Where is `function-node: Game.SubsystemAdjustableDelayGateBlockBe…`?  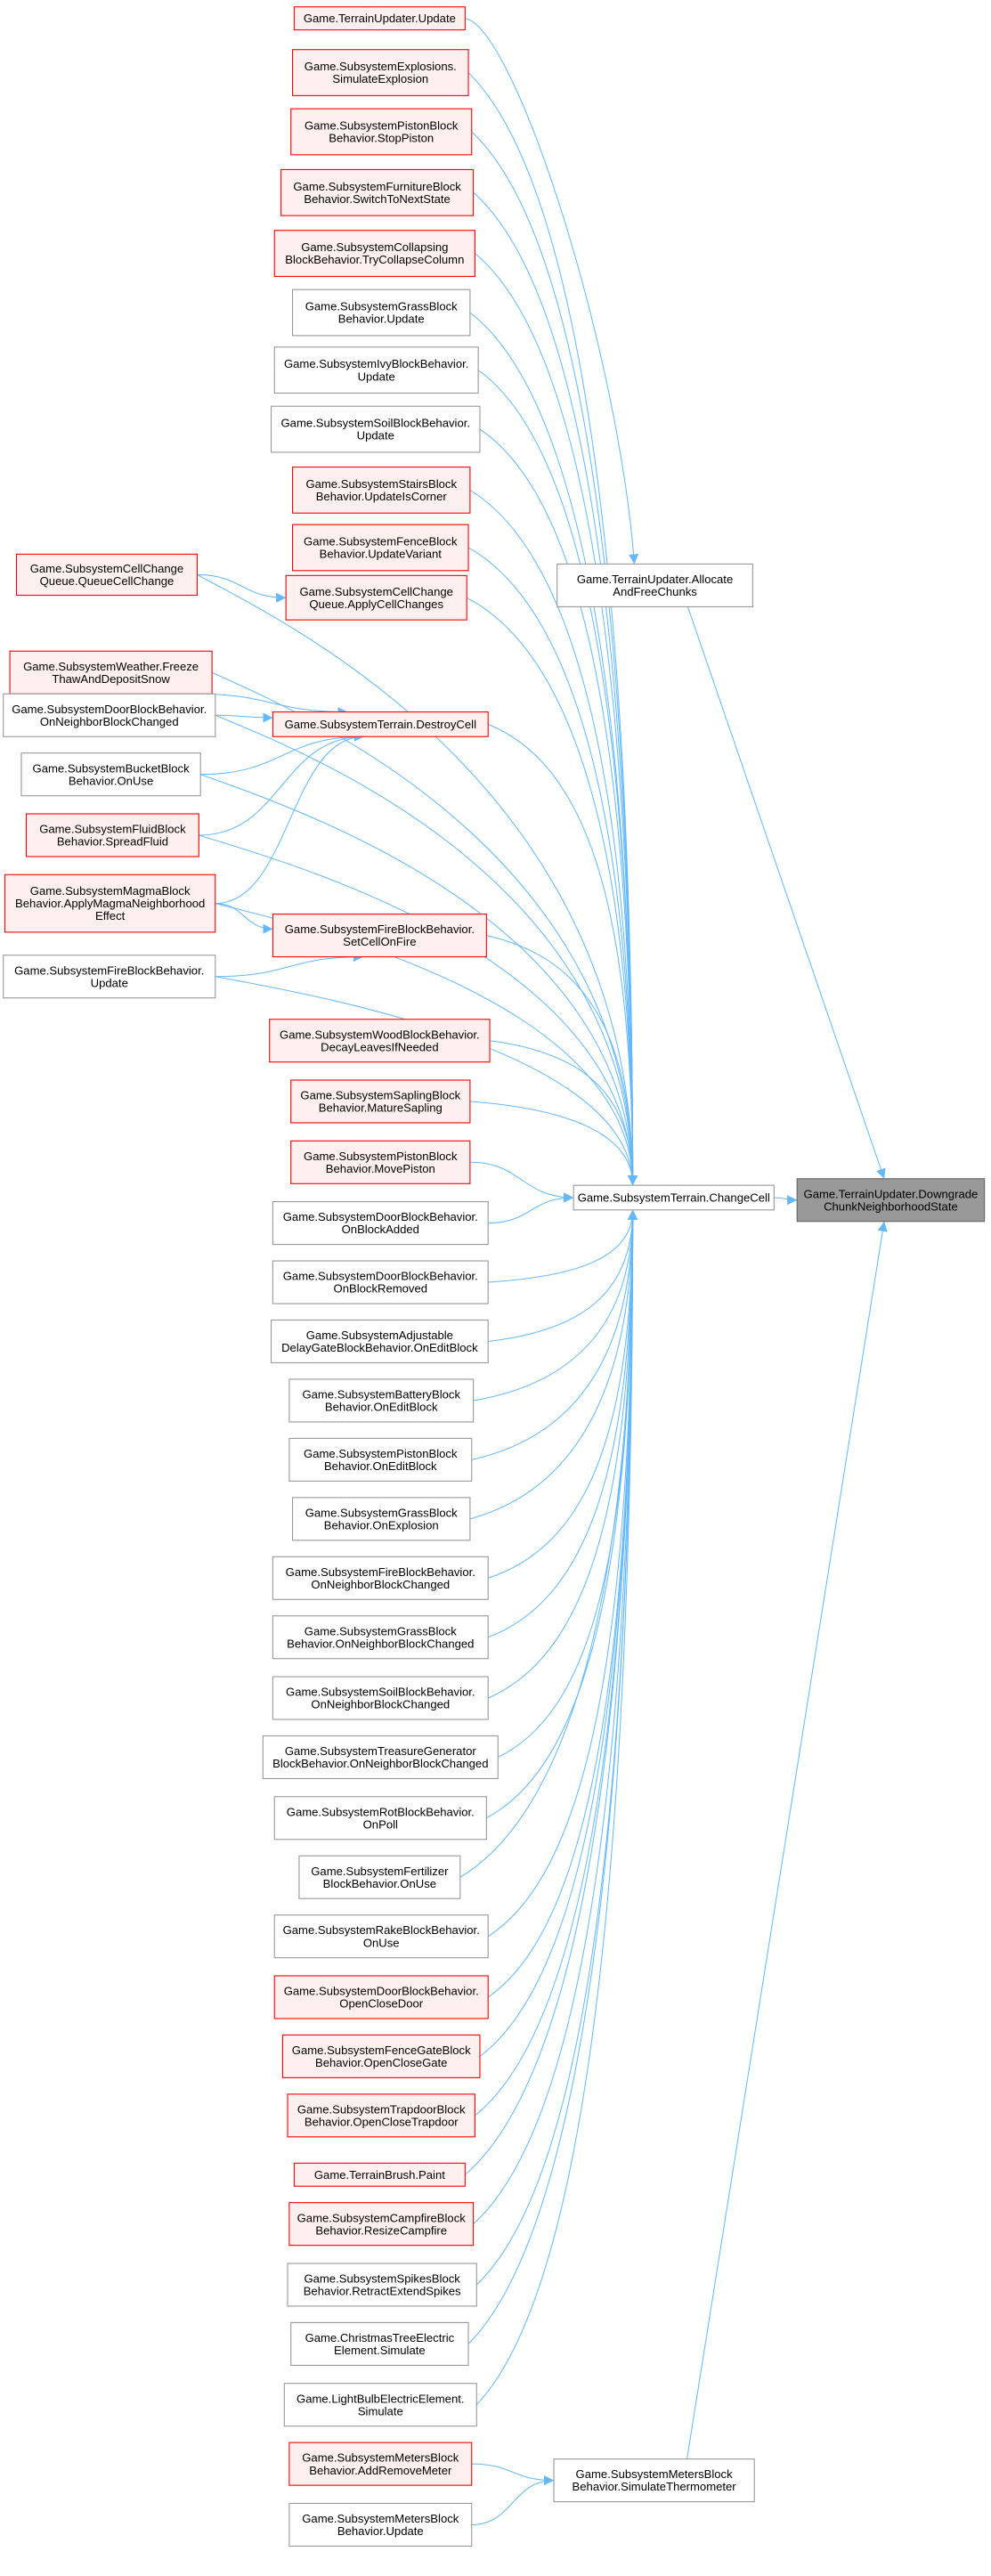 function-node: Game.SubsystemAdjustableDelayGateBlockBe… is located at coordinates (379, 1341).